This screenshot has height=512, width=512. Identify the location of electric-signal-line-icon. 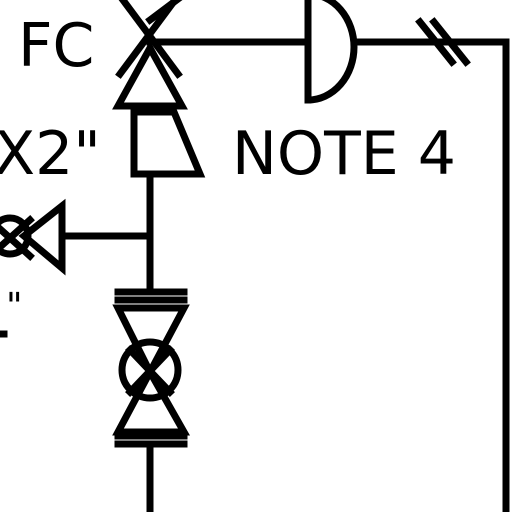
(430, 42).